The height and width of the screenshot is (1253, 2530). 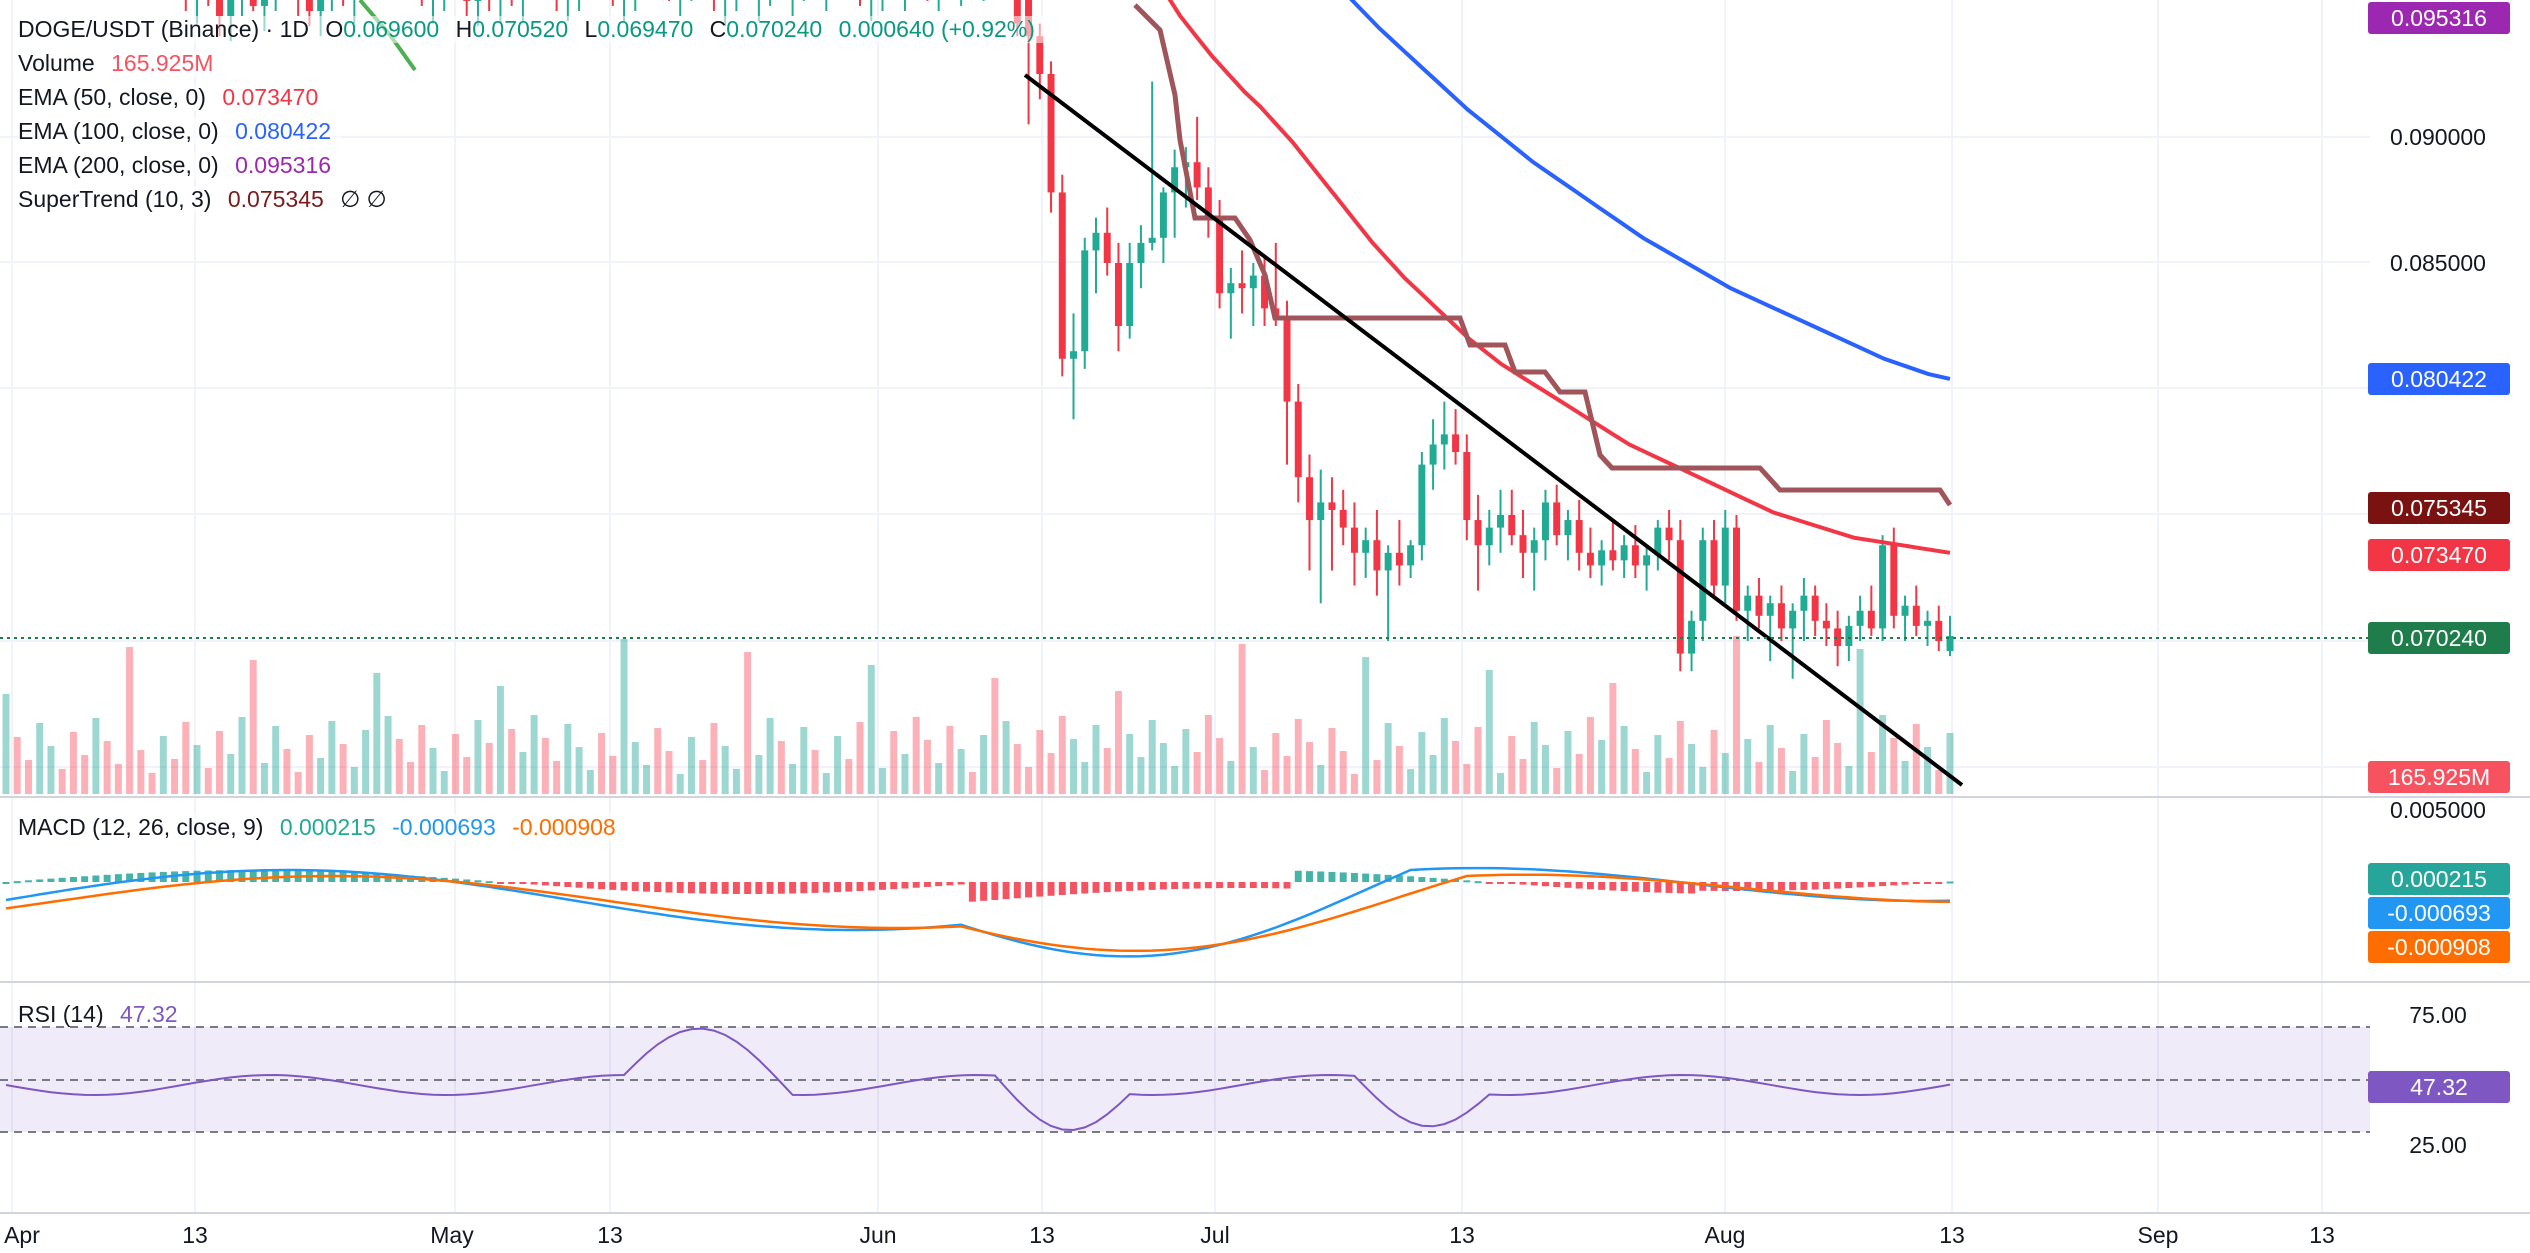 I want to click on rsi-tick-label: 75.00, so click(x=2438, y=1015).